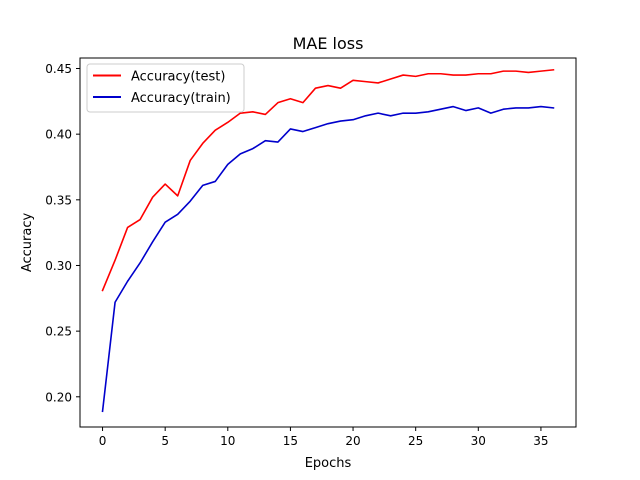  Describe the element at coordinates (181, 98) in the screenshot. I see `legend-label-train: Accuracy(train)` at that location.